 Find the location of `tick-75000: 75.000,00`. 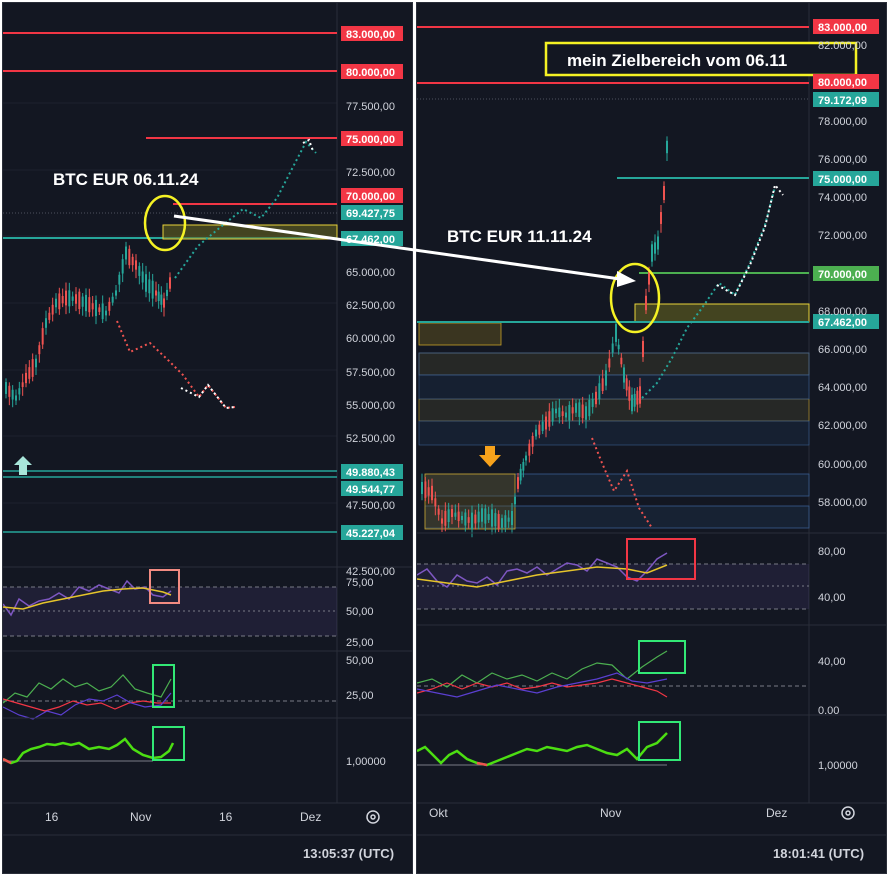

tick-75000: 75.000,00 is located at coordinates (370, 140).